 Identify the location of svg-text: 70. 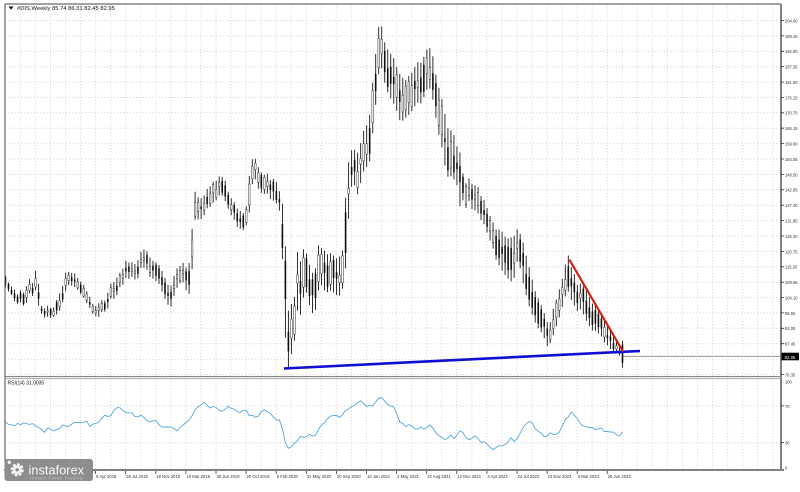
(787, 406).